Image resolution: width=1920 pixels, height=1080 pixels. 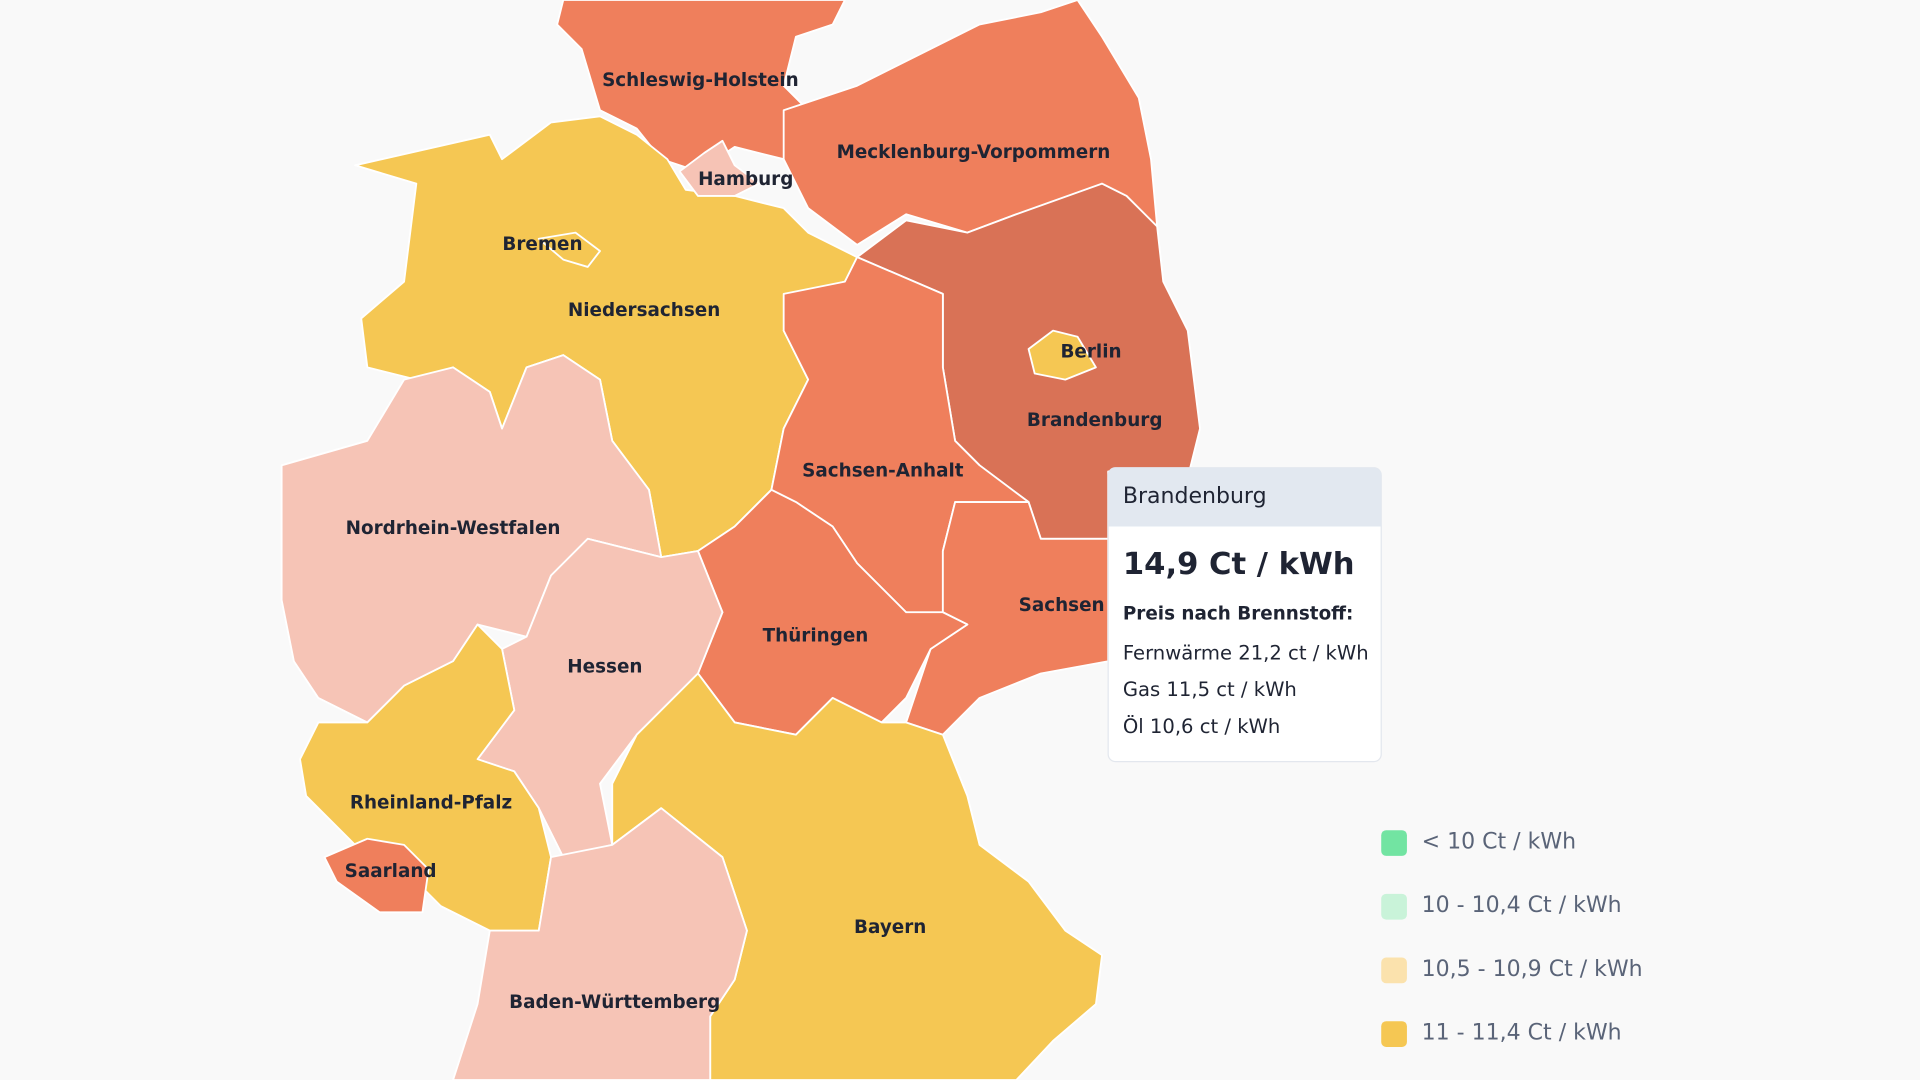 What do you see at coordinates (644, 310) in the screenshot?
I see `state-label: Niedersachsen` at bounding box center [644, 310].